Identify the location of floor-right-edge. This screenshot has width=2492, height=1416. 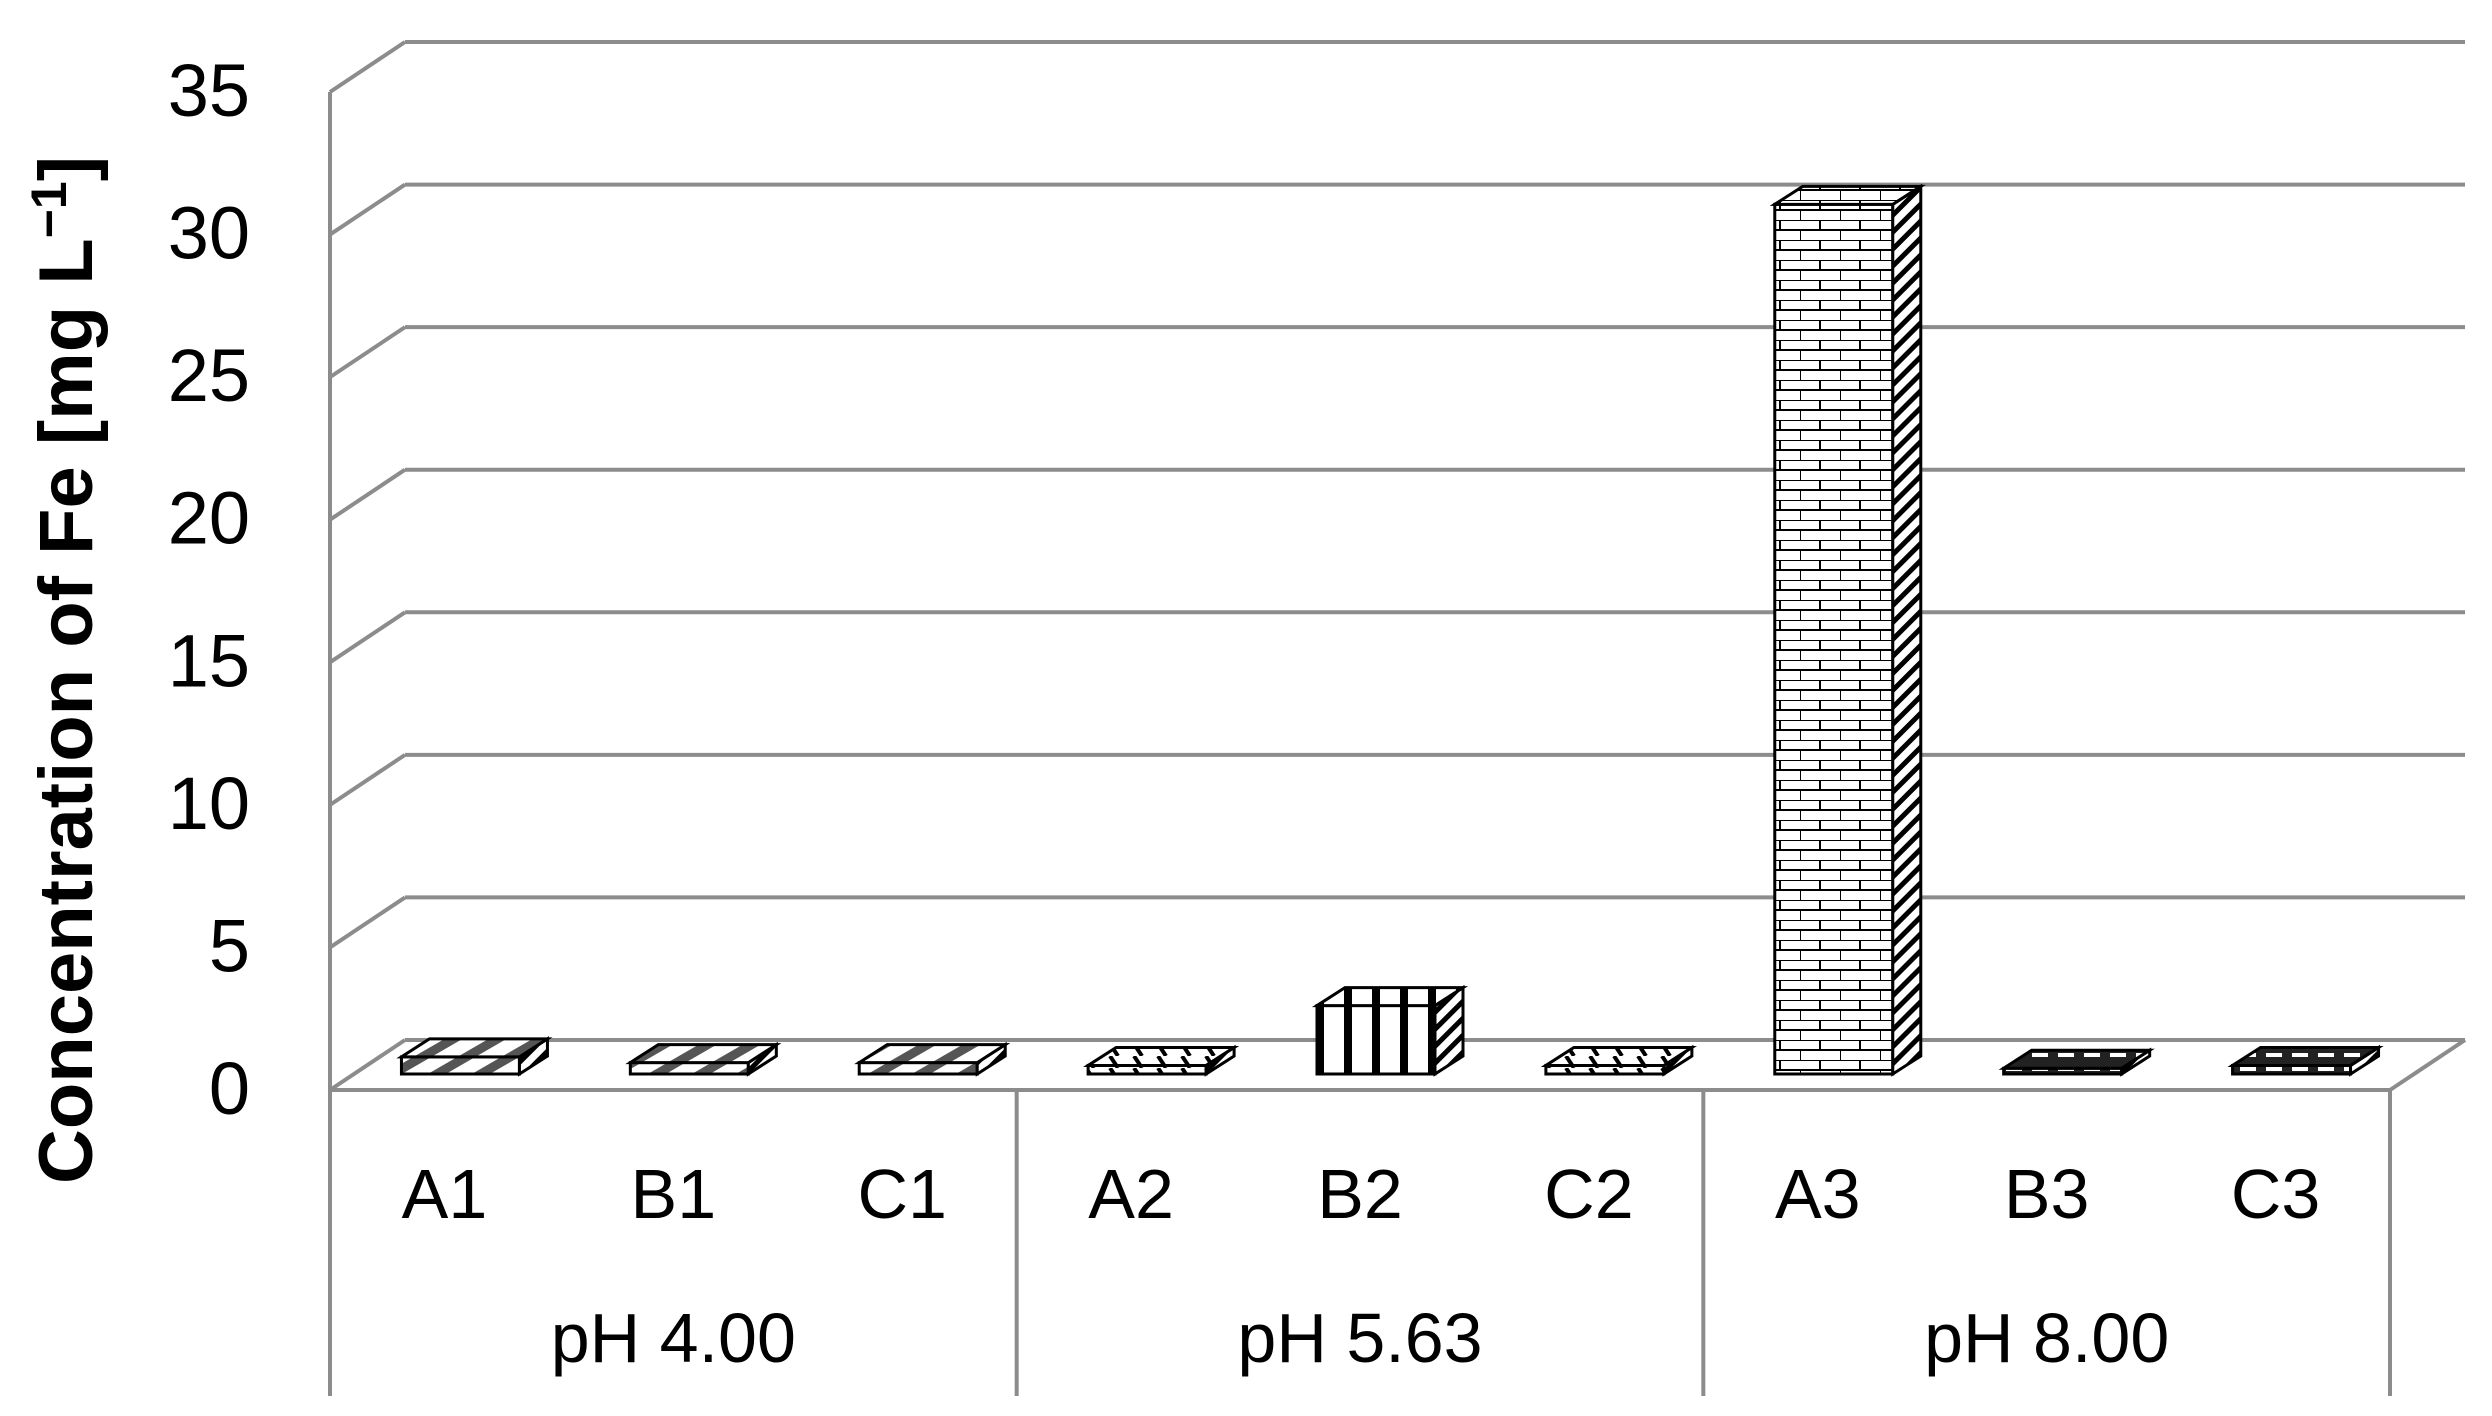
(2427, 1065).